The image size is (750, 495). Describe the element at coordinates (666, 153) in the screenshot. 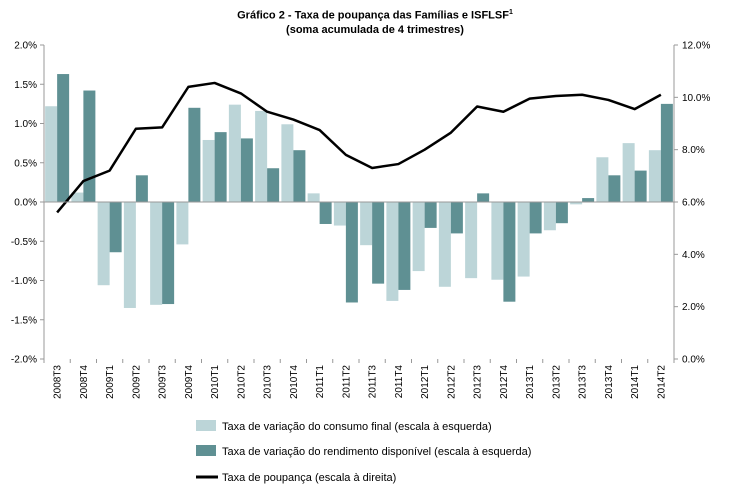

I see `bar-rendimento-2014T2` at that location.